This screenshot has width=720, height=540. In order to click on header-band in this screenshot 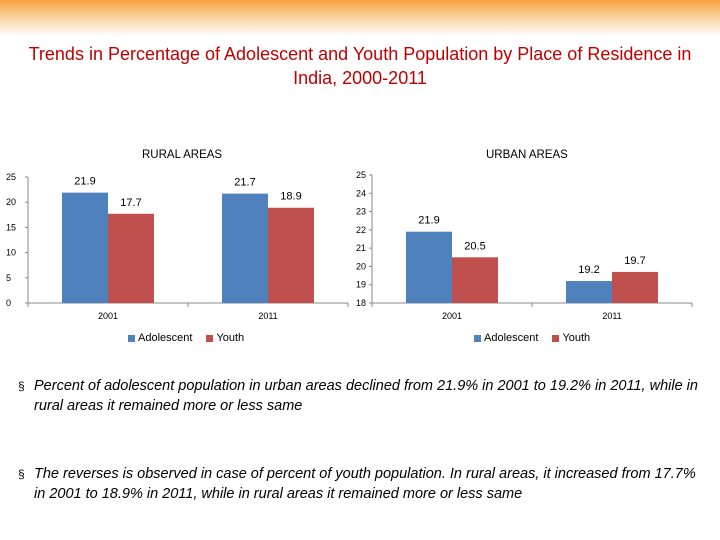, I will do `click(360, 18)`.